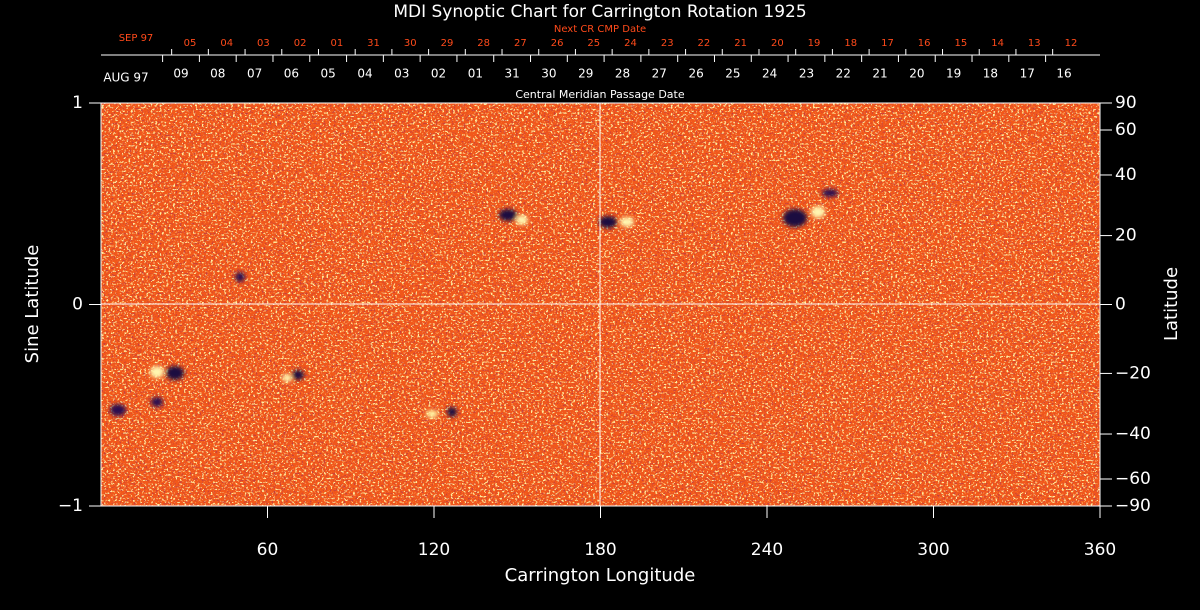 Image resolution: width=1200 pixels, height=610 pixels. I want to click on next-date-label: 19, so click(814, 43).